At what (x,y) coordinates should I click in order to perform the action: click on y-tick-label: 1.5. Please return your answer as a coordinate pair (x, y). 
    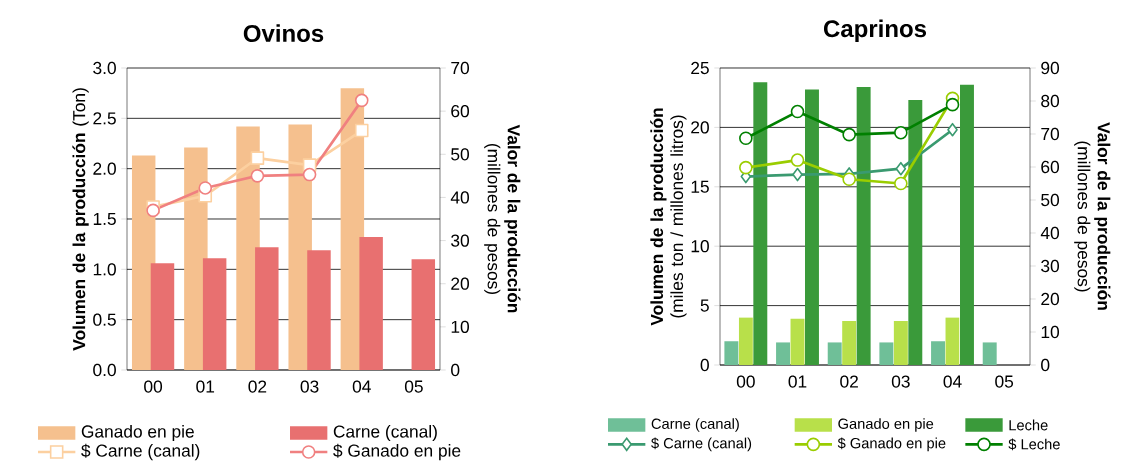
    Looking at the image, I should click on (104, 219).